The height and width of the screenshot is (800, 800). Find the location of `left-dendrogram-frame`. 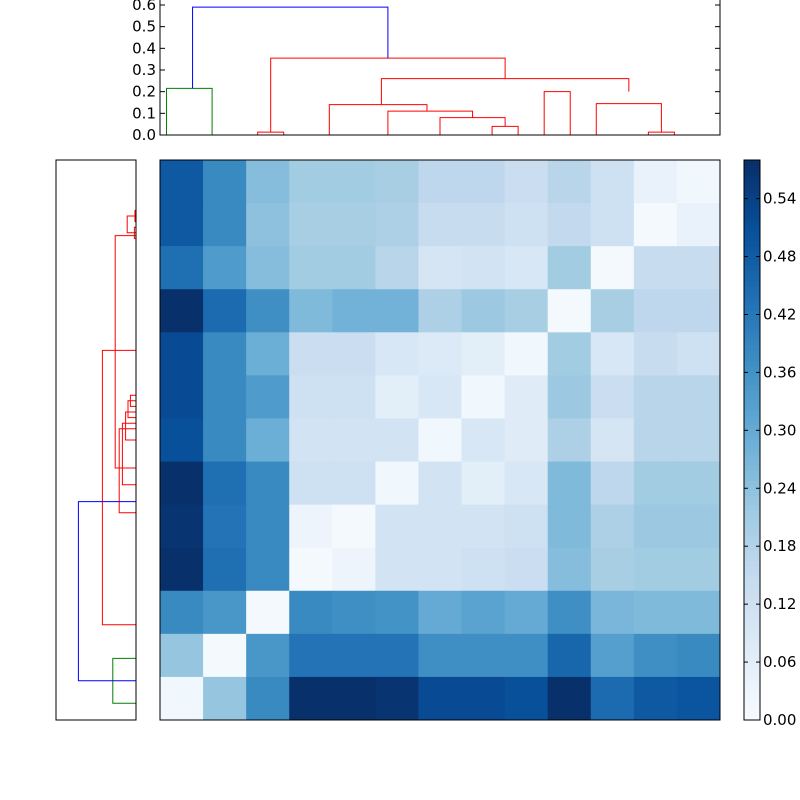

left-dendrogram-frame is located at coordinates (96, 440).